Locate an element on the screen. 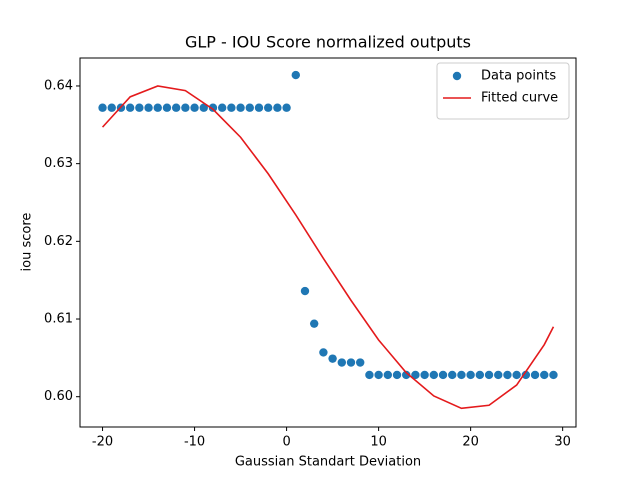 This screenshot has width=640, height=480. chart-title: GLP - IOU Score normalized outputs is located at coordinates (328, 42).